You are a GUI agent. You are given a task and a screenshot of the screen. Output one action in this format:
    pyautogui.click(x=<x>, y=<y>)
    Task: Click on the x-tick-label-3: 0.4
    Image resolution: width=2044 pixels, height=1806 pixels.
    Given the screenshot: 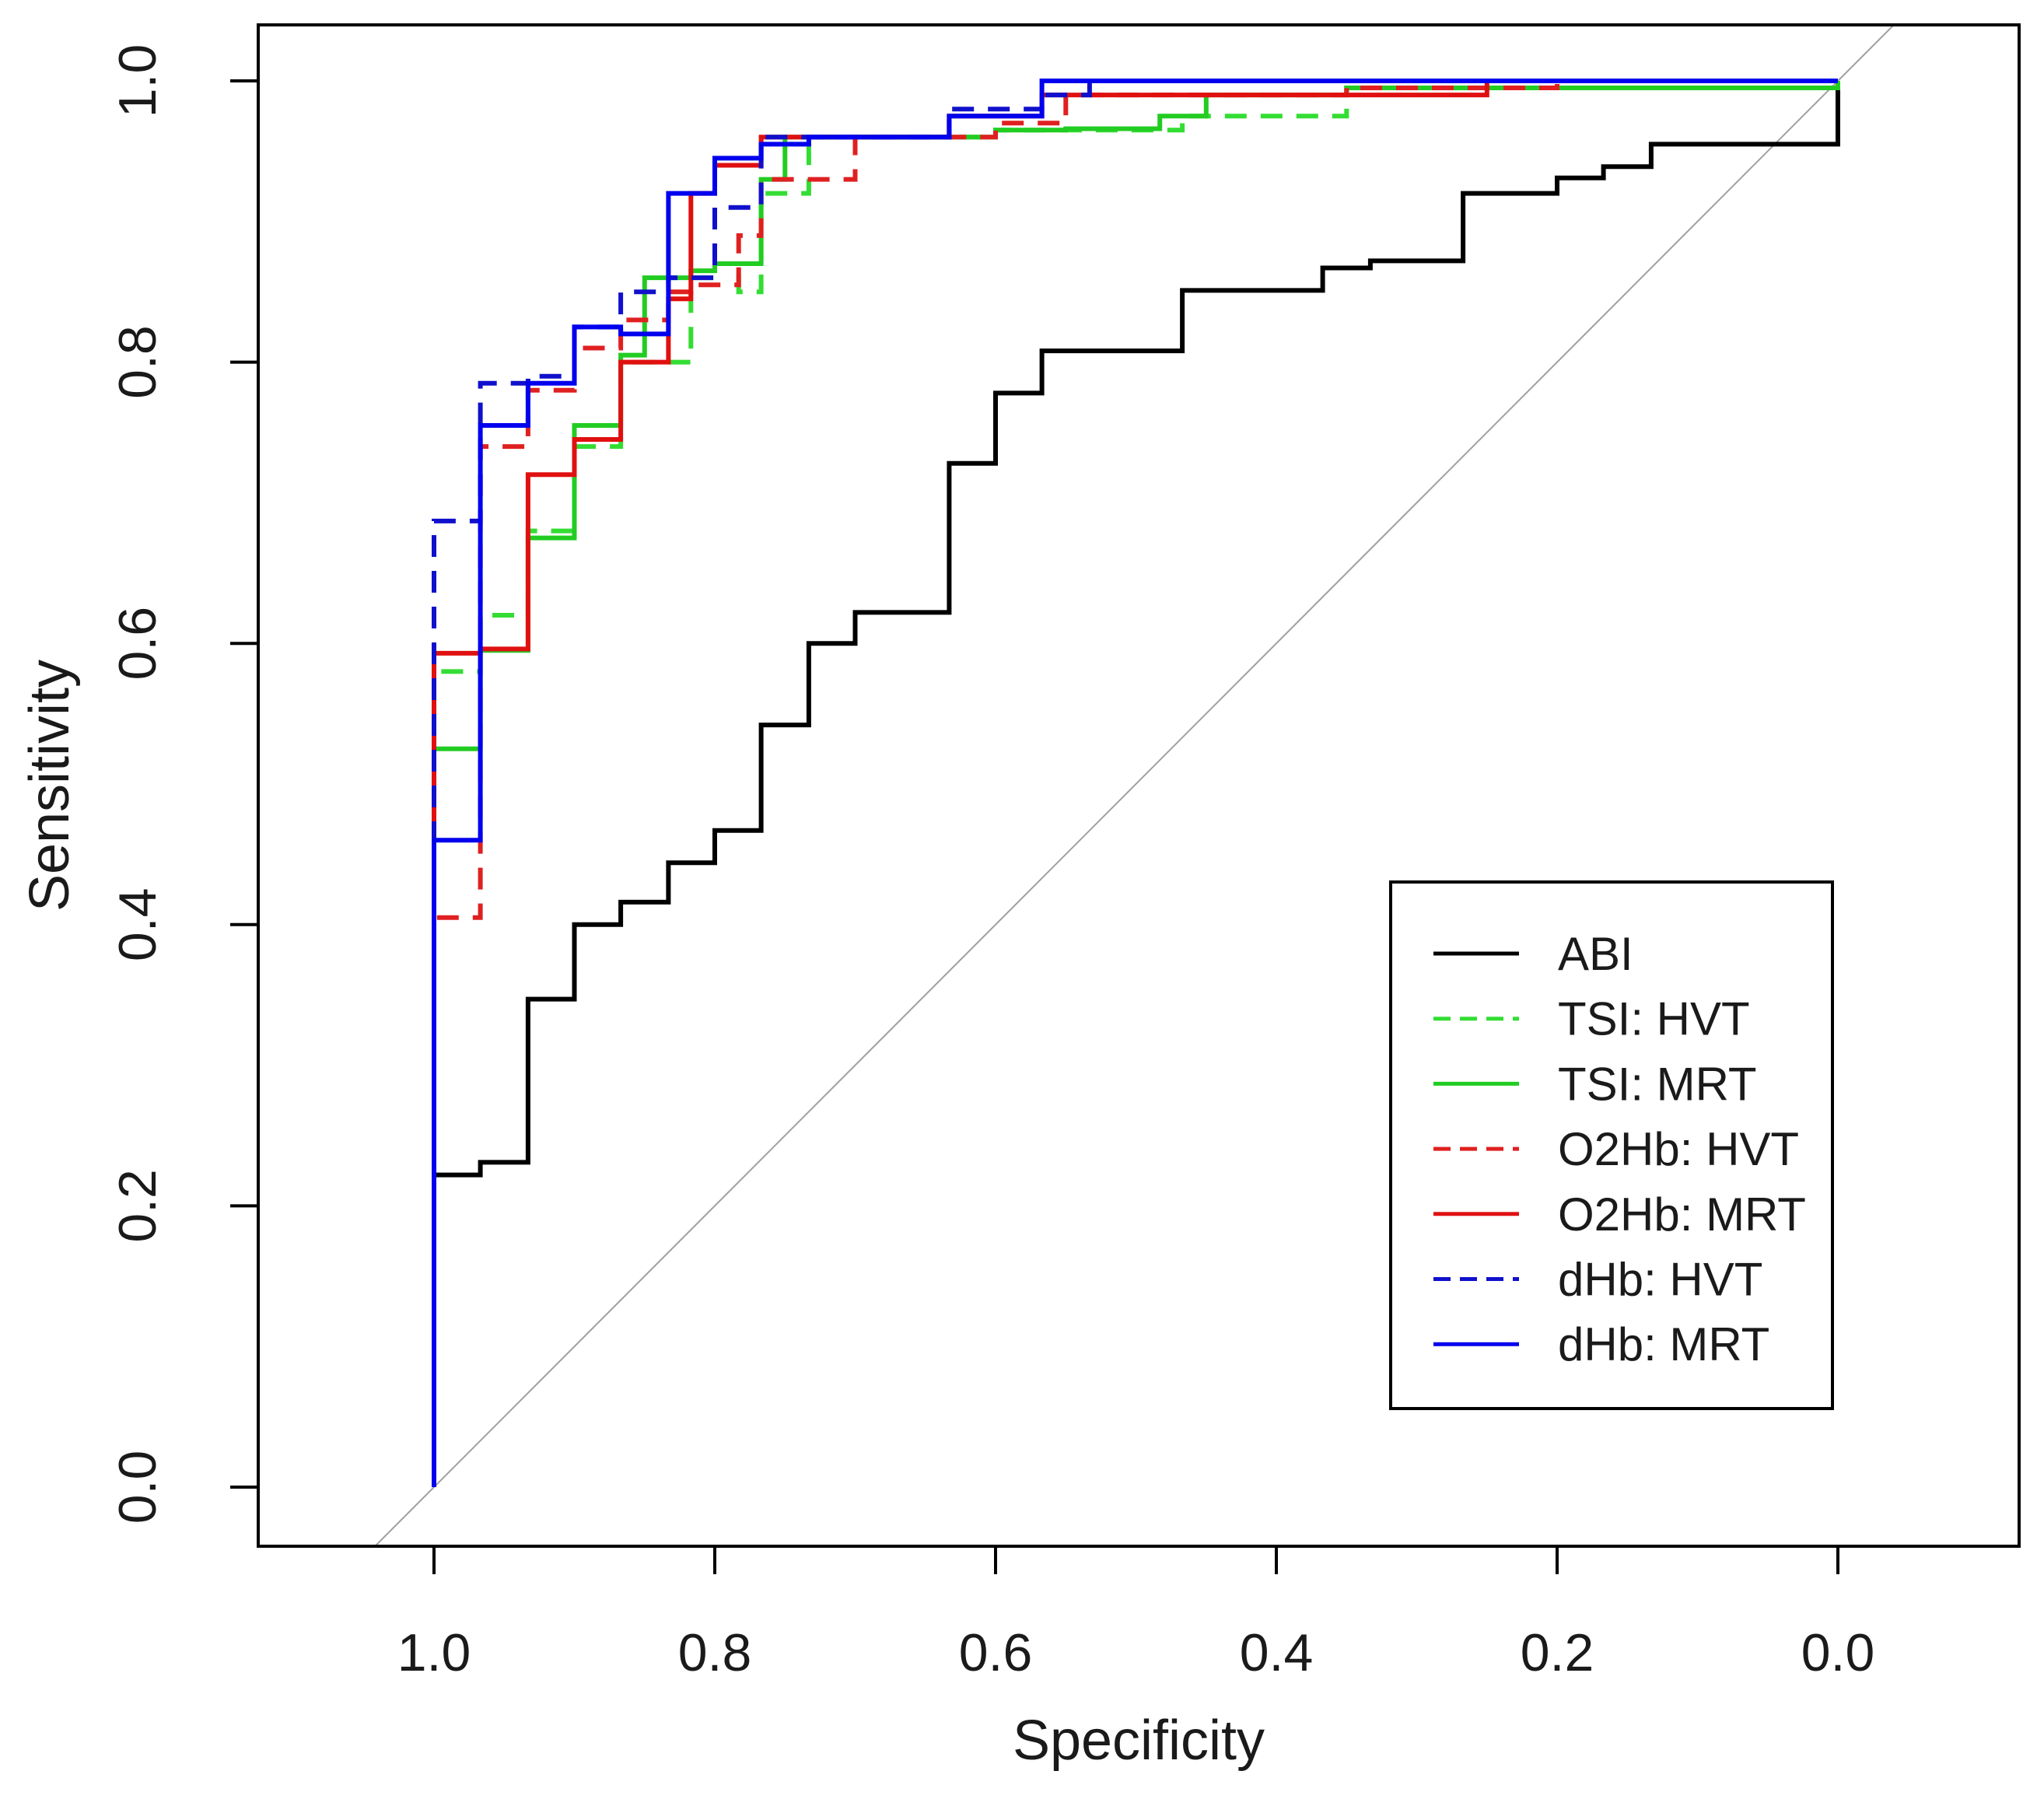 What is the action you would take?
    pyautogui.click(x=1277, y=1653)
    